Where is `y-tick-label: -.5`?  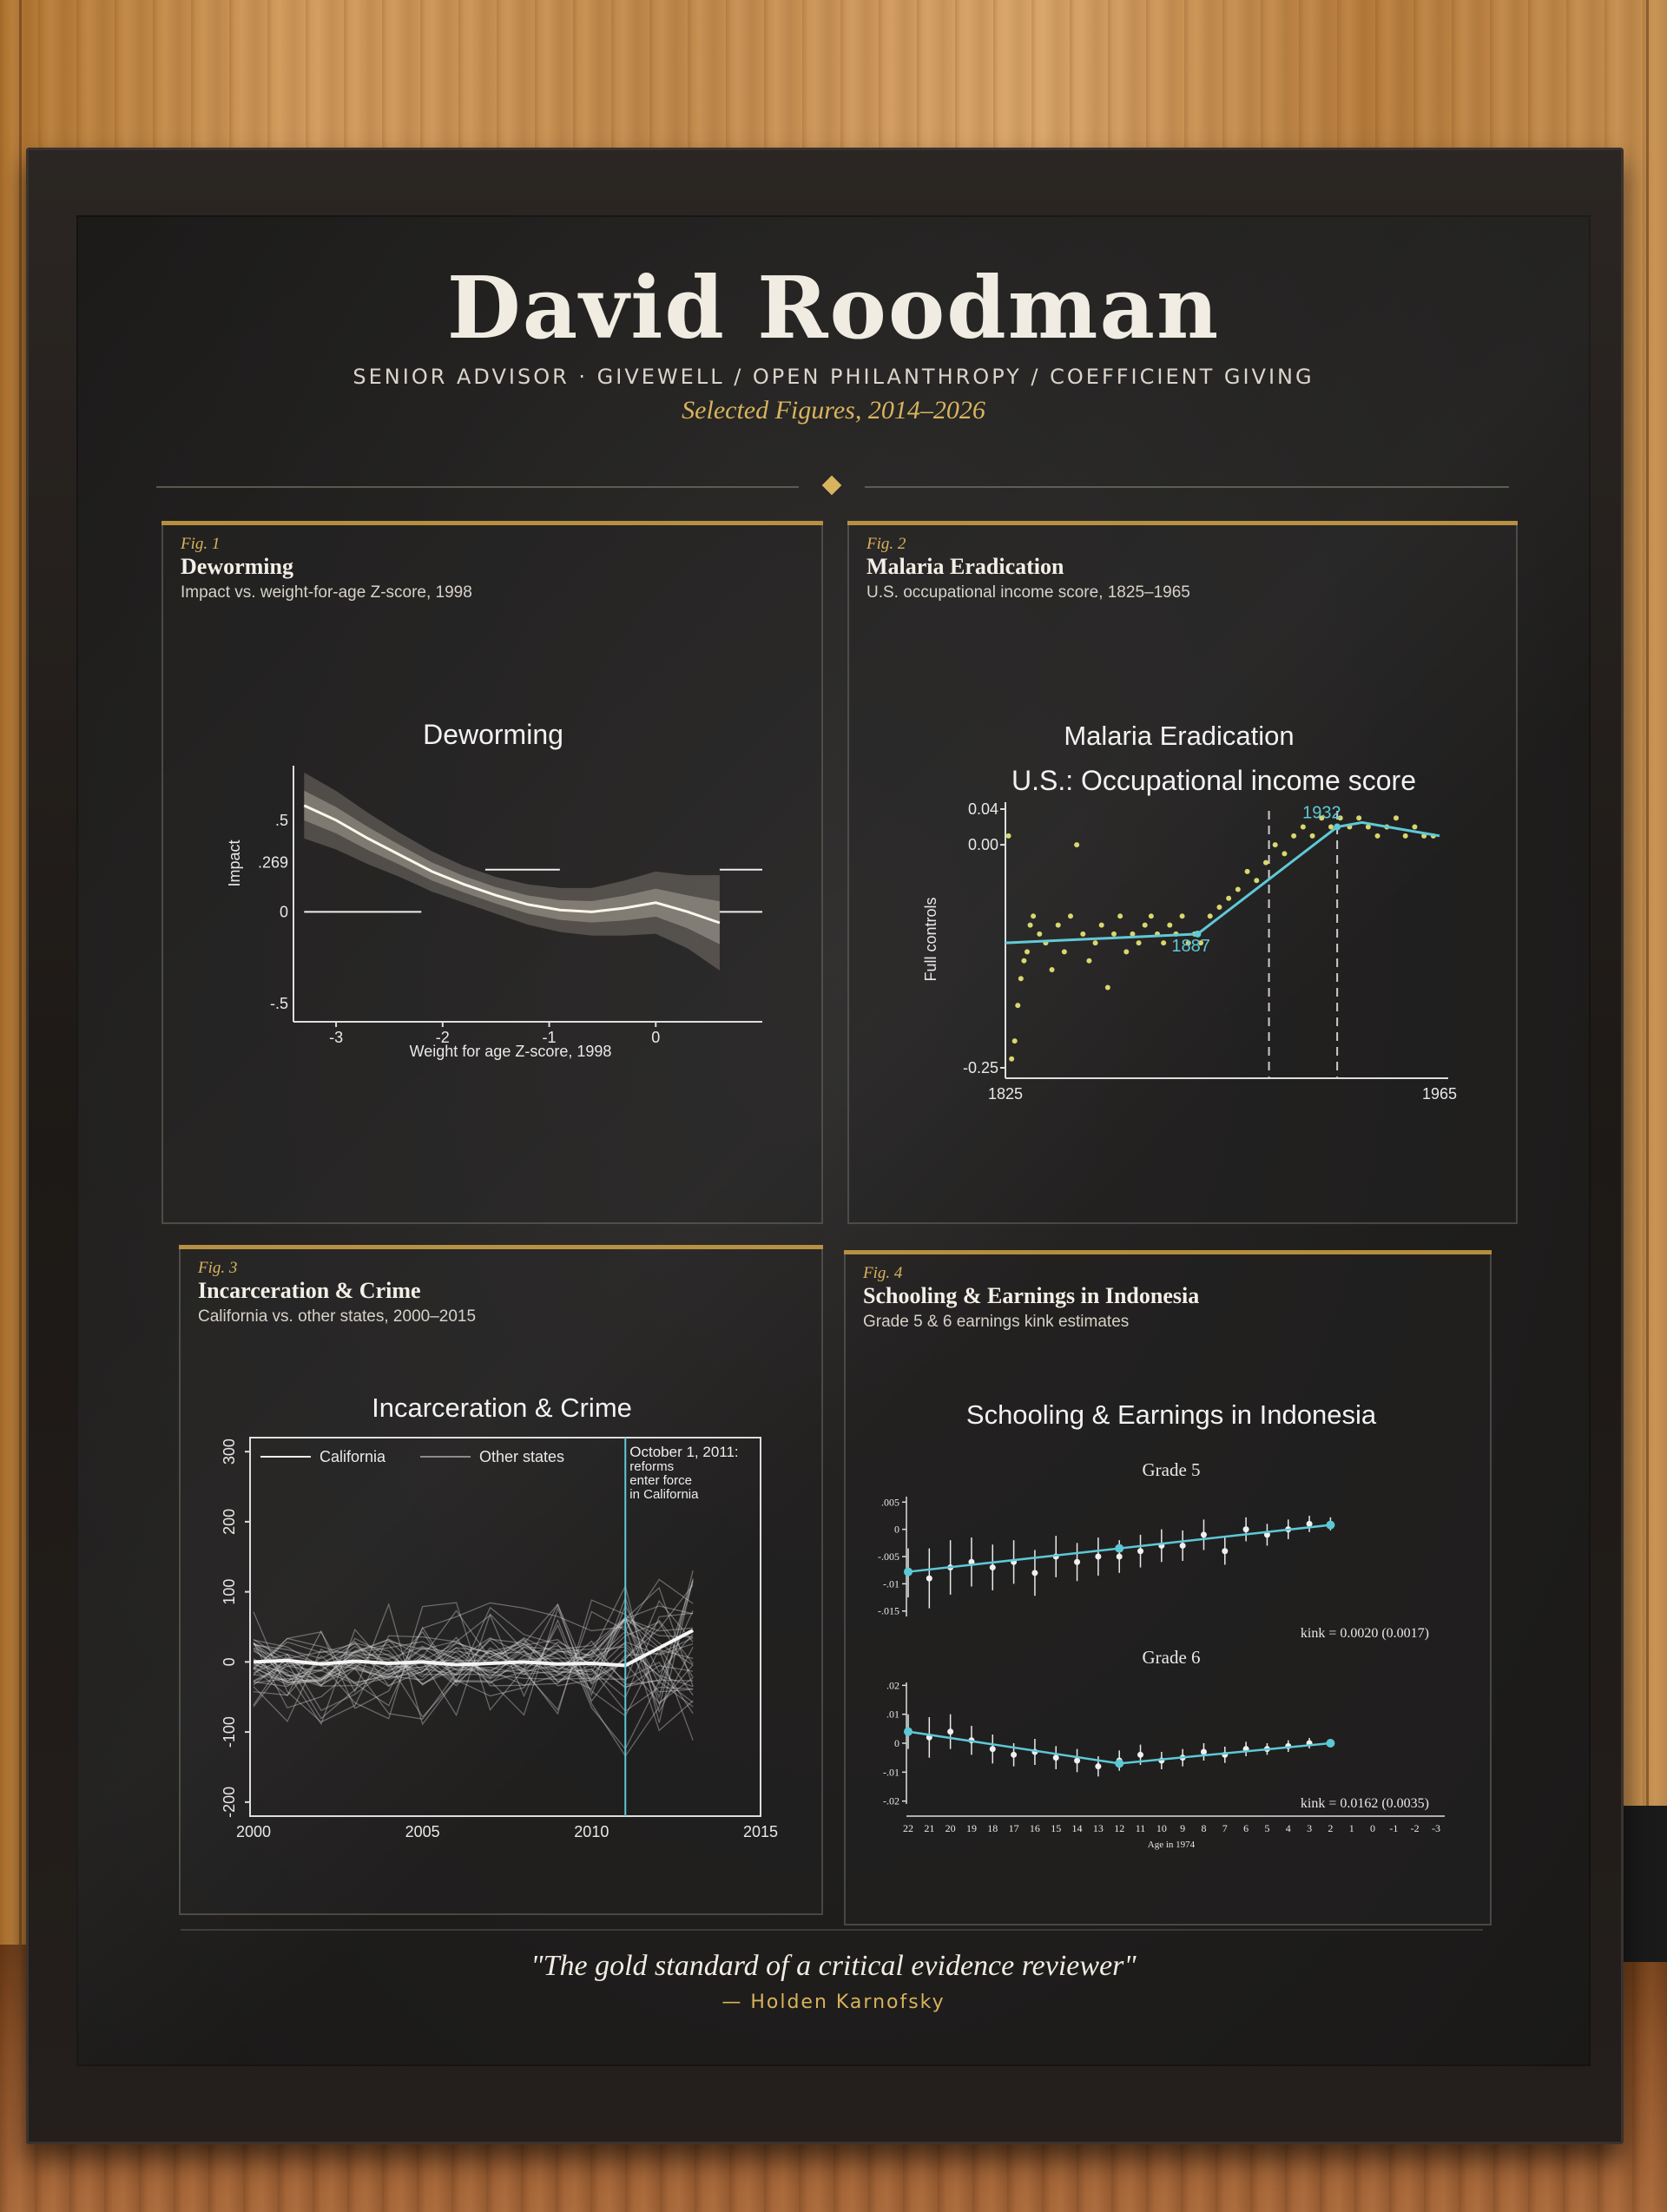 y-tick-label: -.5 is located at coordinates (279, 1003).